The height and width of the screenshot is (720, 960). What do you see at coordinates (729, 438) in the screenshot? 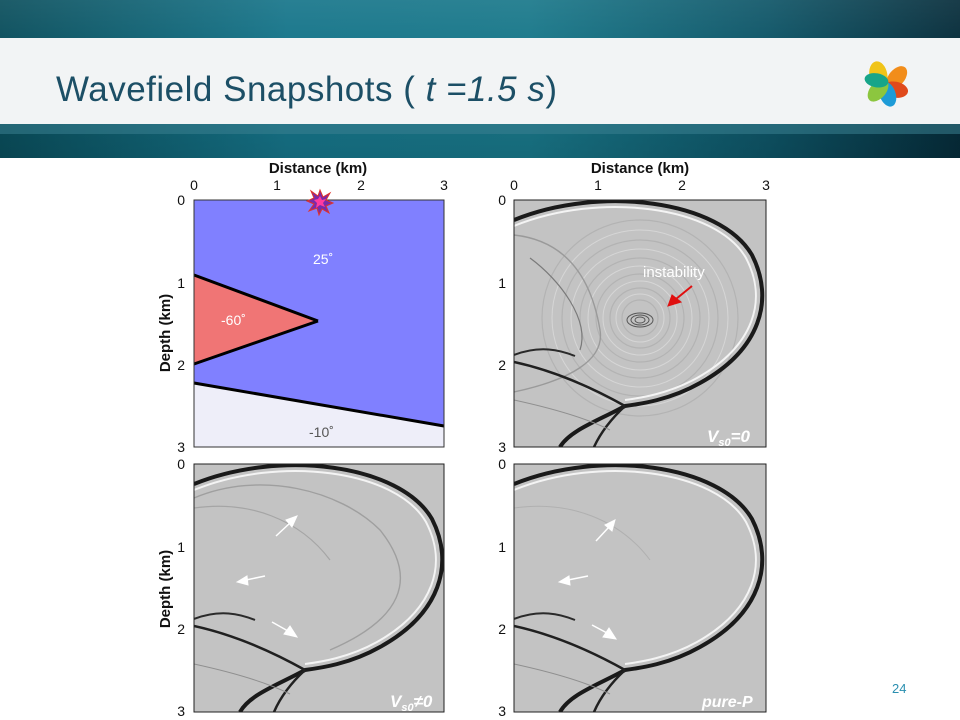
I see `panel-label-vs0-zero: Vs0=0` at bounding box center [729, 438].